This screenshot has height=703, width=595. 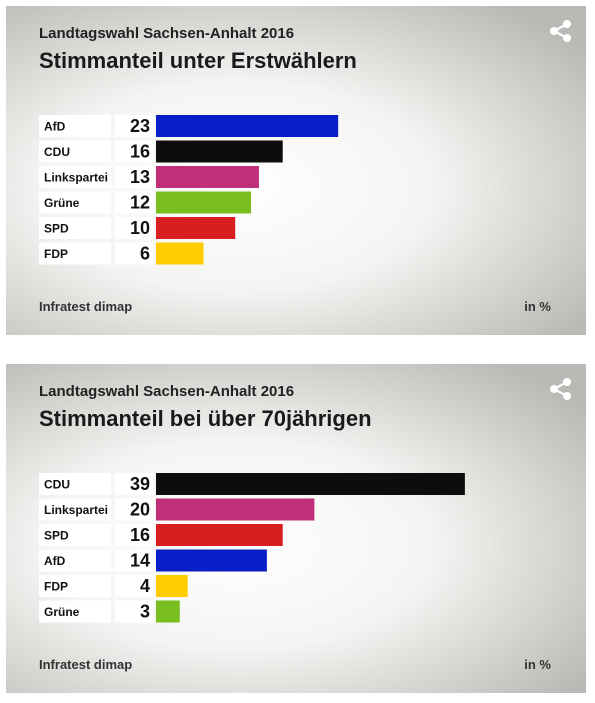 What do you see at coordinates (140, 126) in the screenshot?
I see `value-label-afd: 23` at bounding box center [140, 126].